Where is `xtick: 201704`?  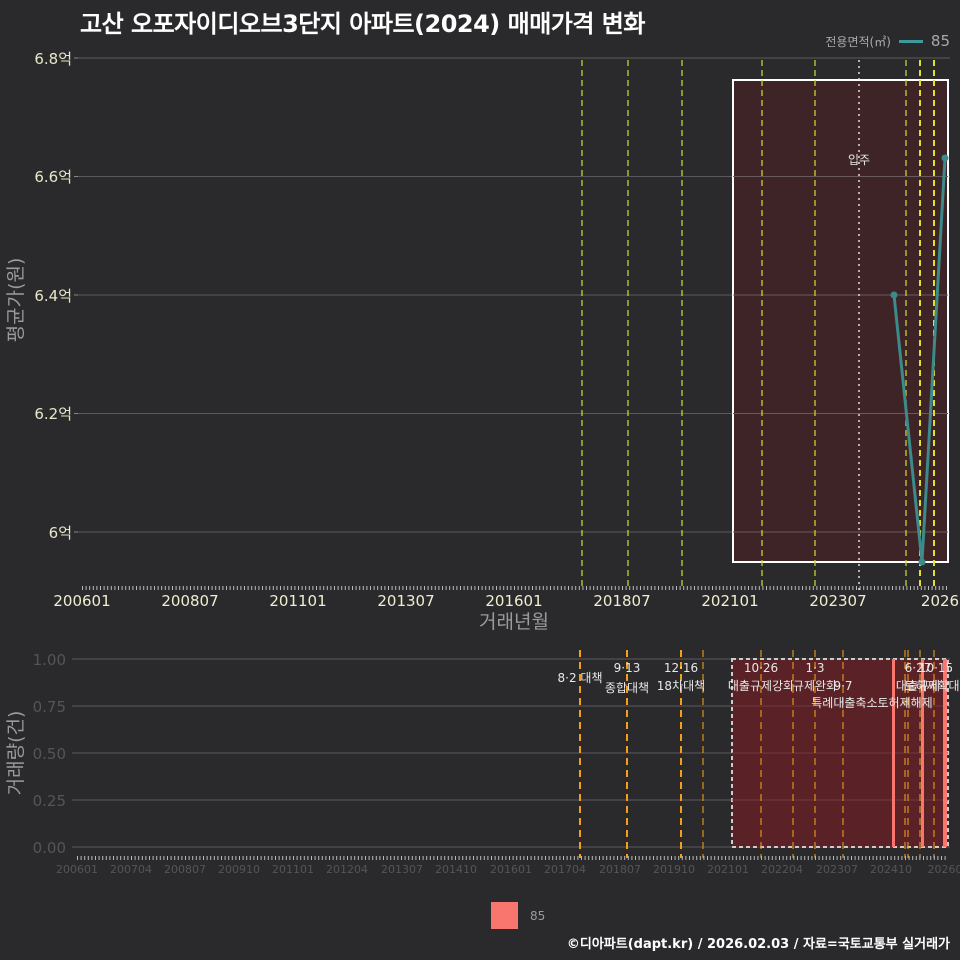
xtick: 201704 is located at coordinates (565, 869).